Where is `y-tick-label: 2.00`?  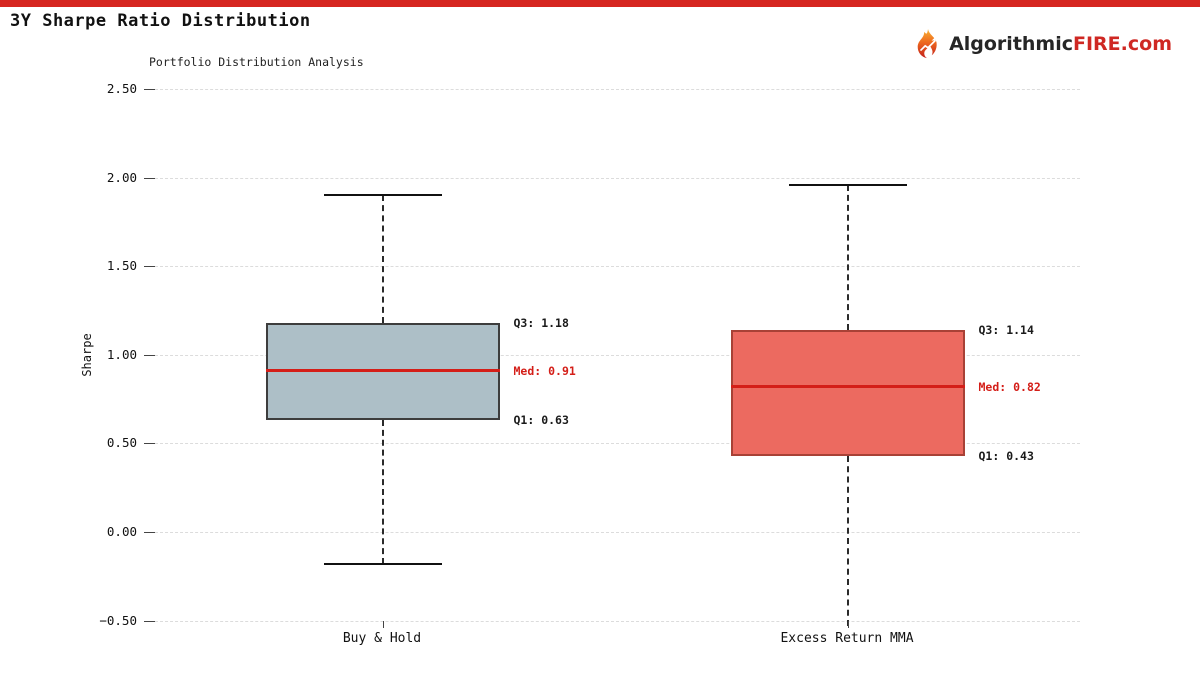
y-tick-label: 2.00 is located at coordinates (121, 177).